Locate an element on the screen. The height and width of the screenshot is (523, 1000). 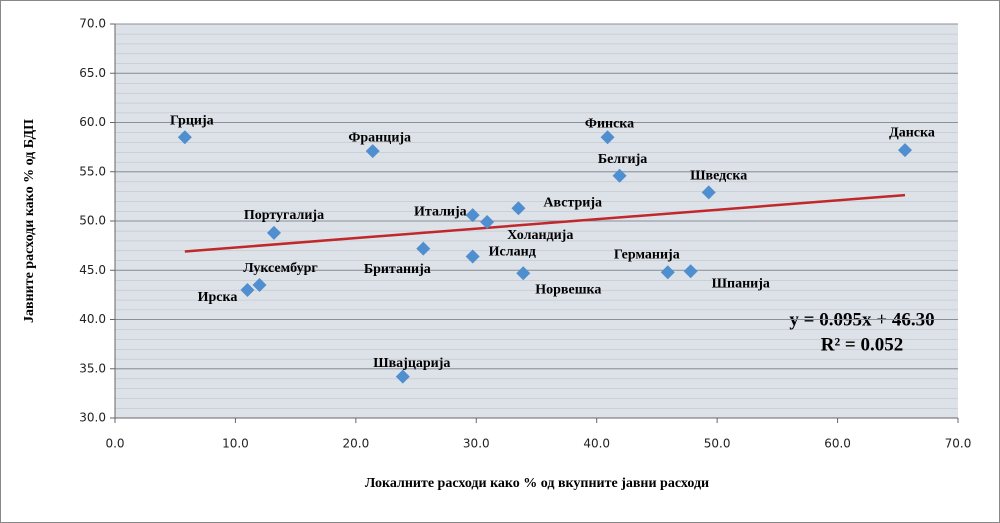
point-label: Луксембург is located at coordinates (280, 268).